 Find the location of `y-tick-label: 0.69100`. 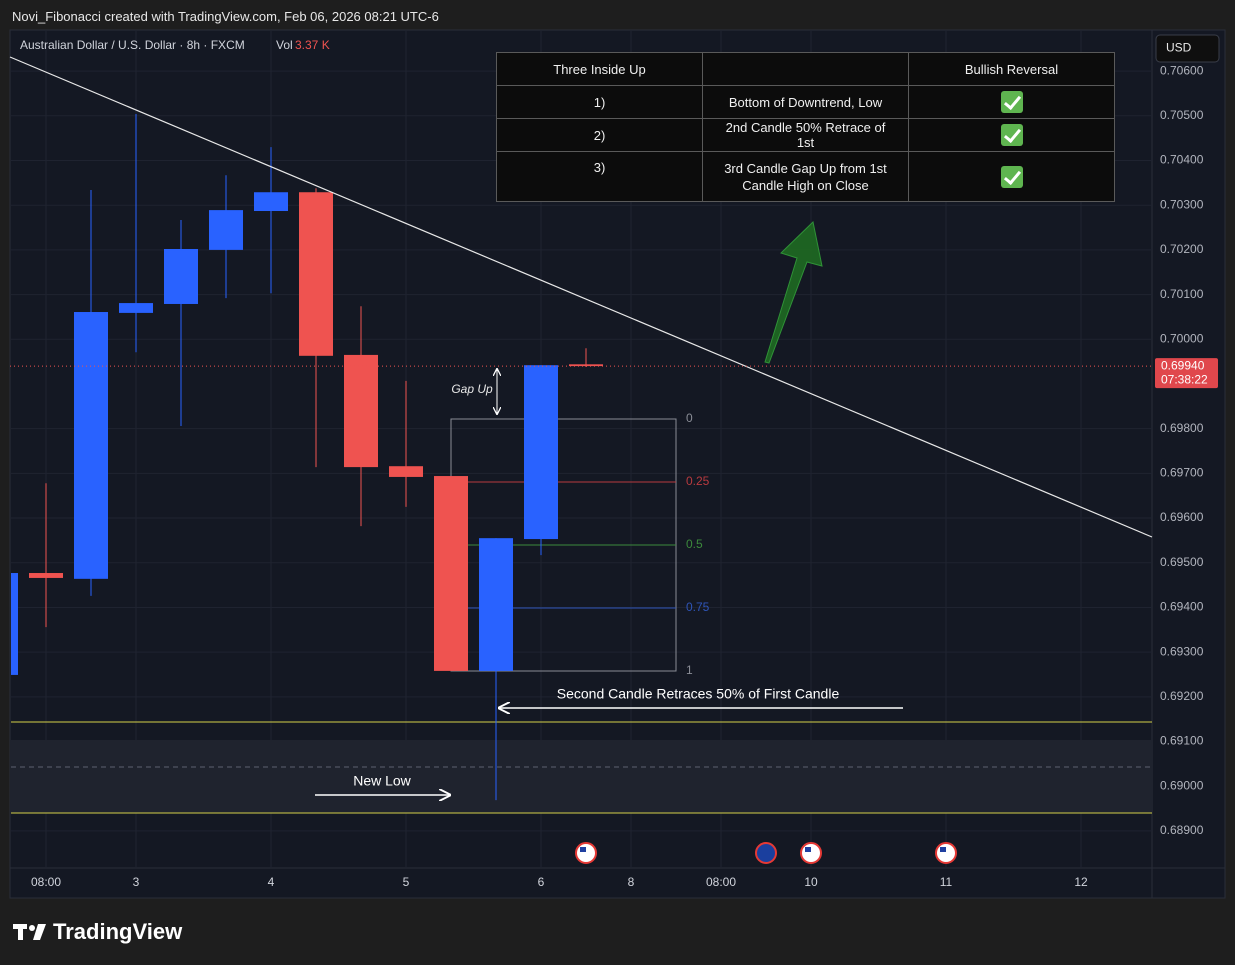

y-tick-label: 0.69100 is located at coordinates (1182, 741).